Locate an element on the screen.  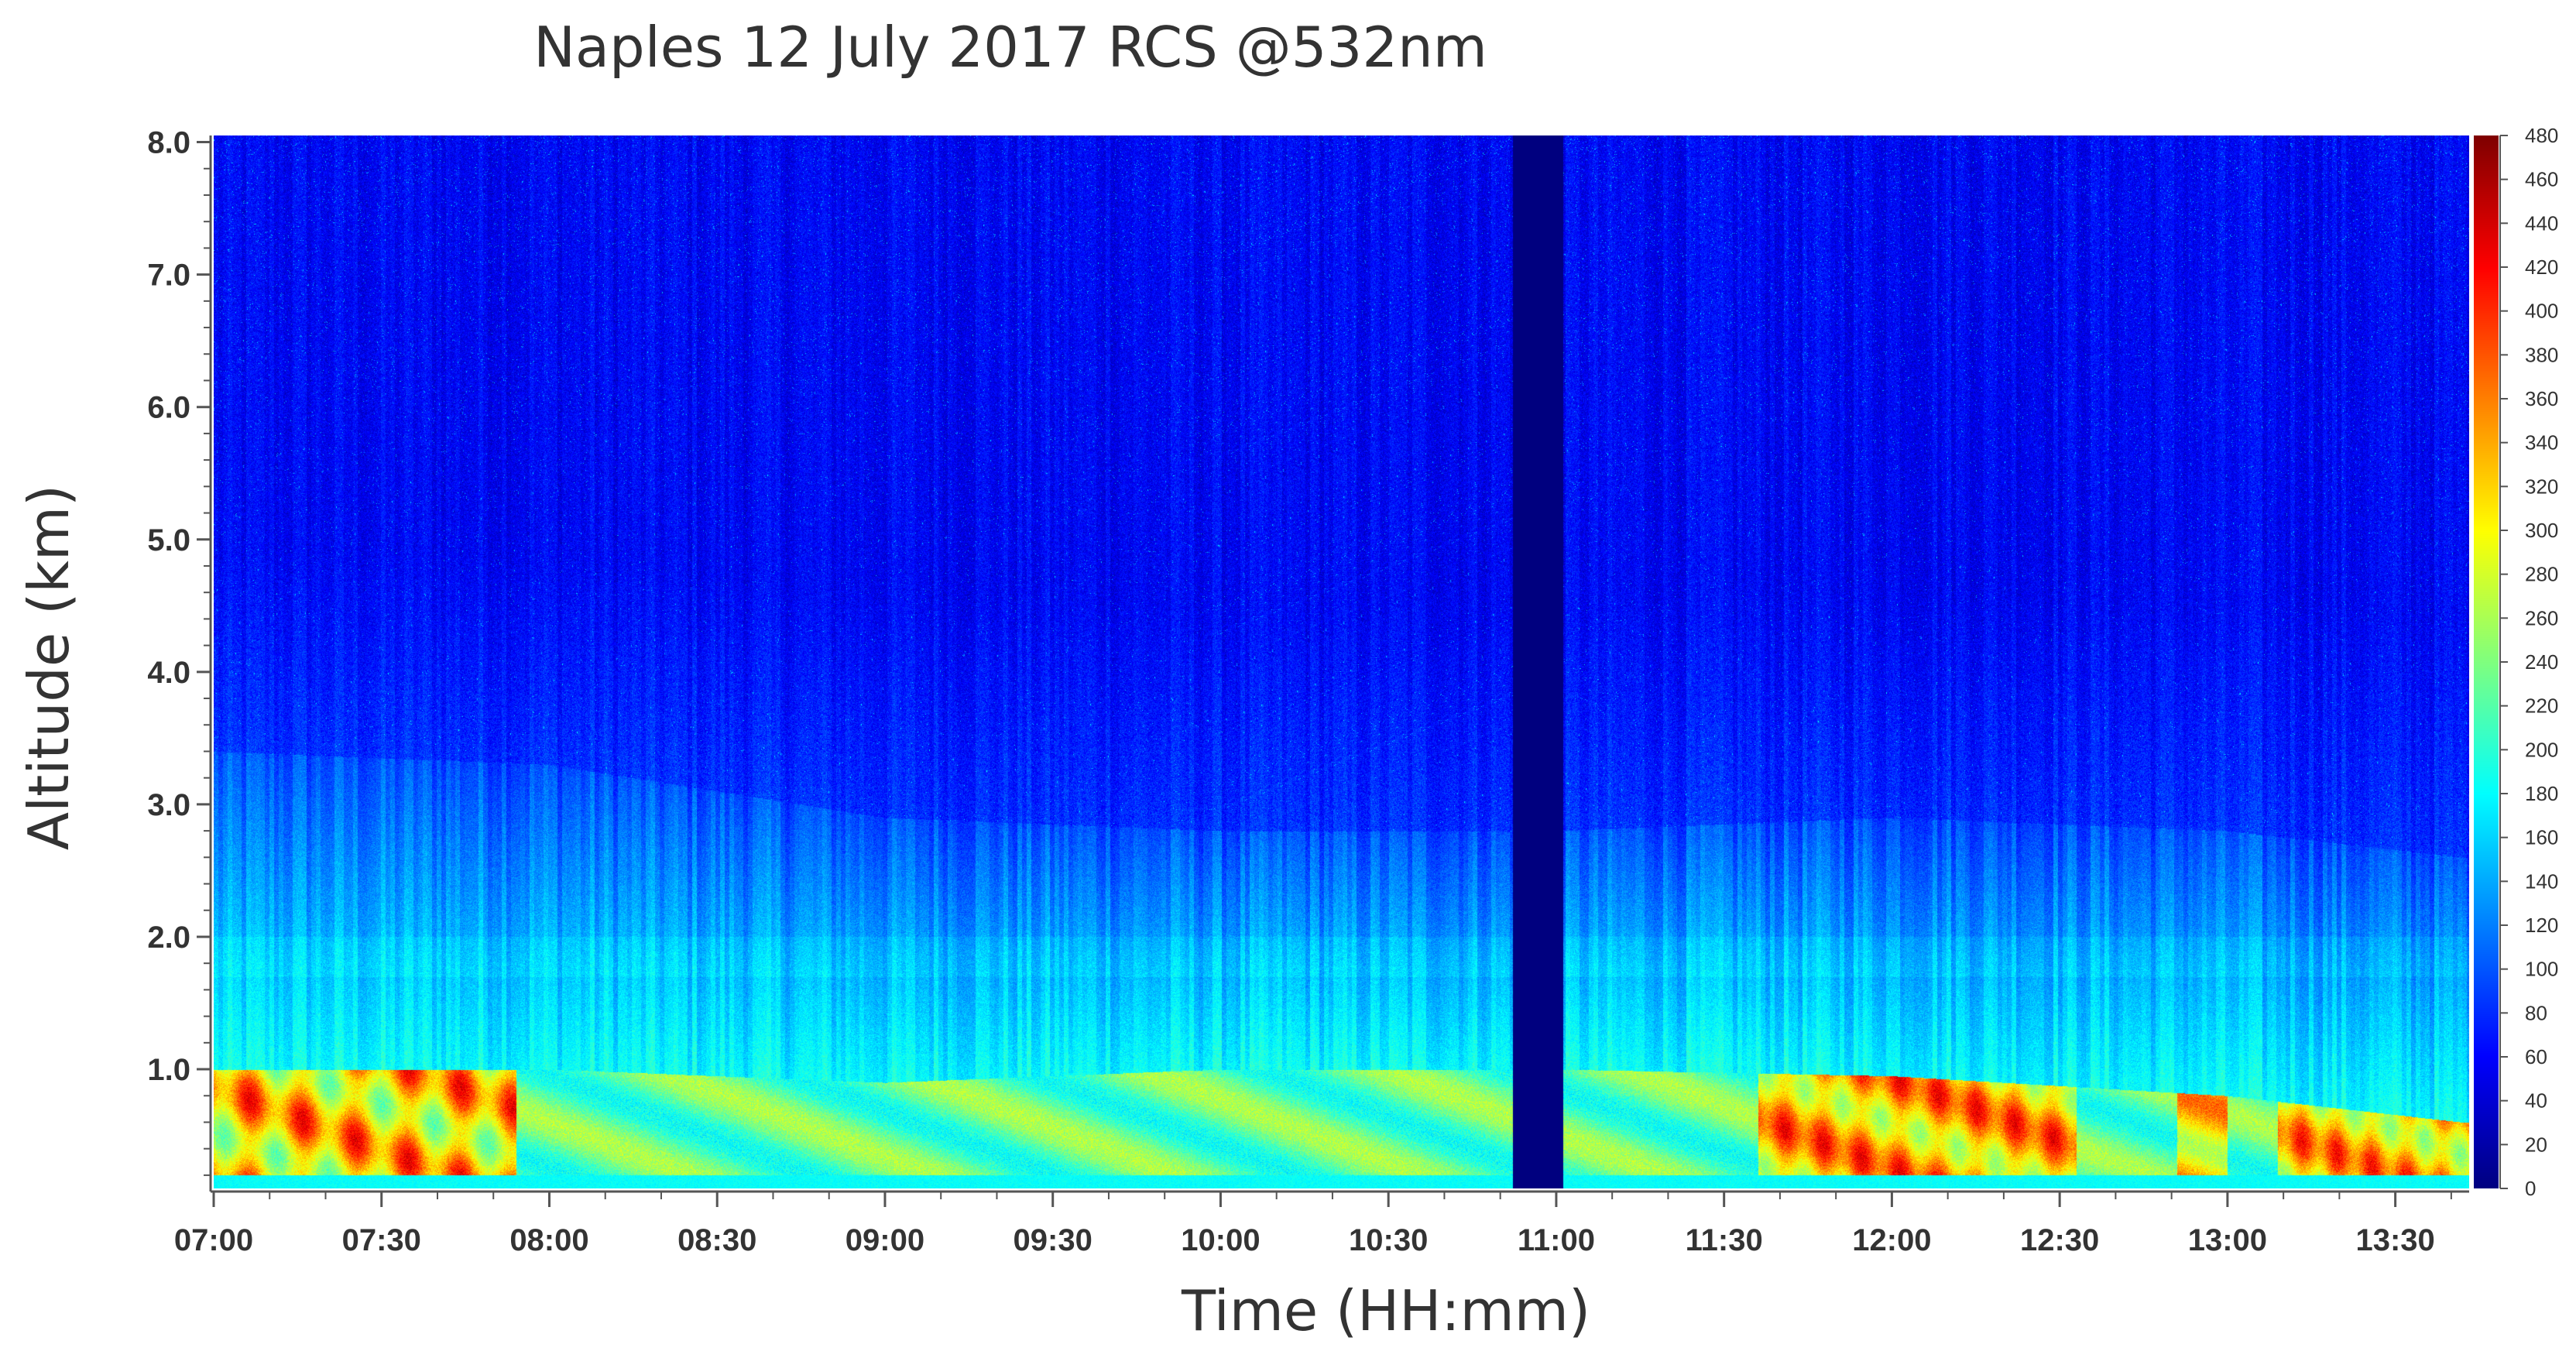
y-tick-label: 1.0 is located at coordinates (168, 1070).